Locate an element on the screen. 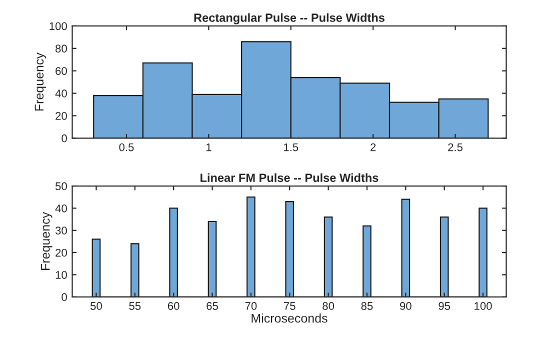 Image resolution: width=560 pixels, height=337 pixels. y-tick-label: 50 is located at coordinates (61, 186).